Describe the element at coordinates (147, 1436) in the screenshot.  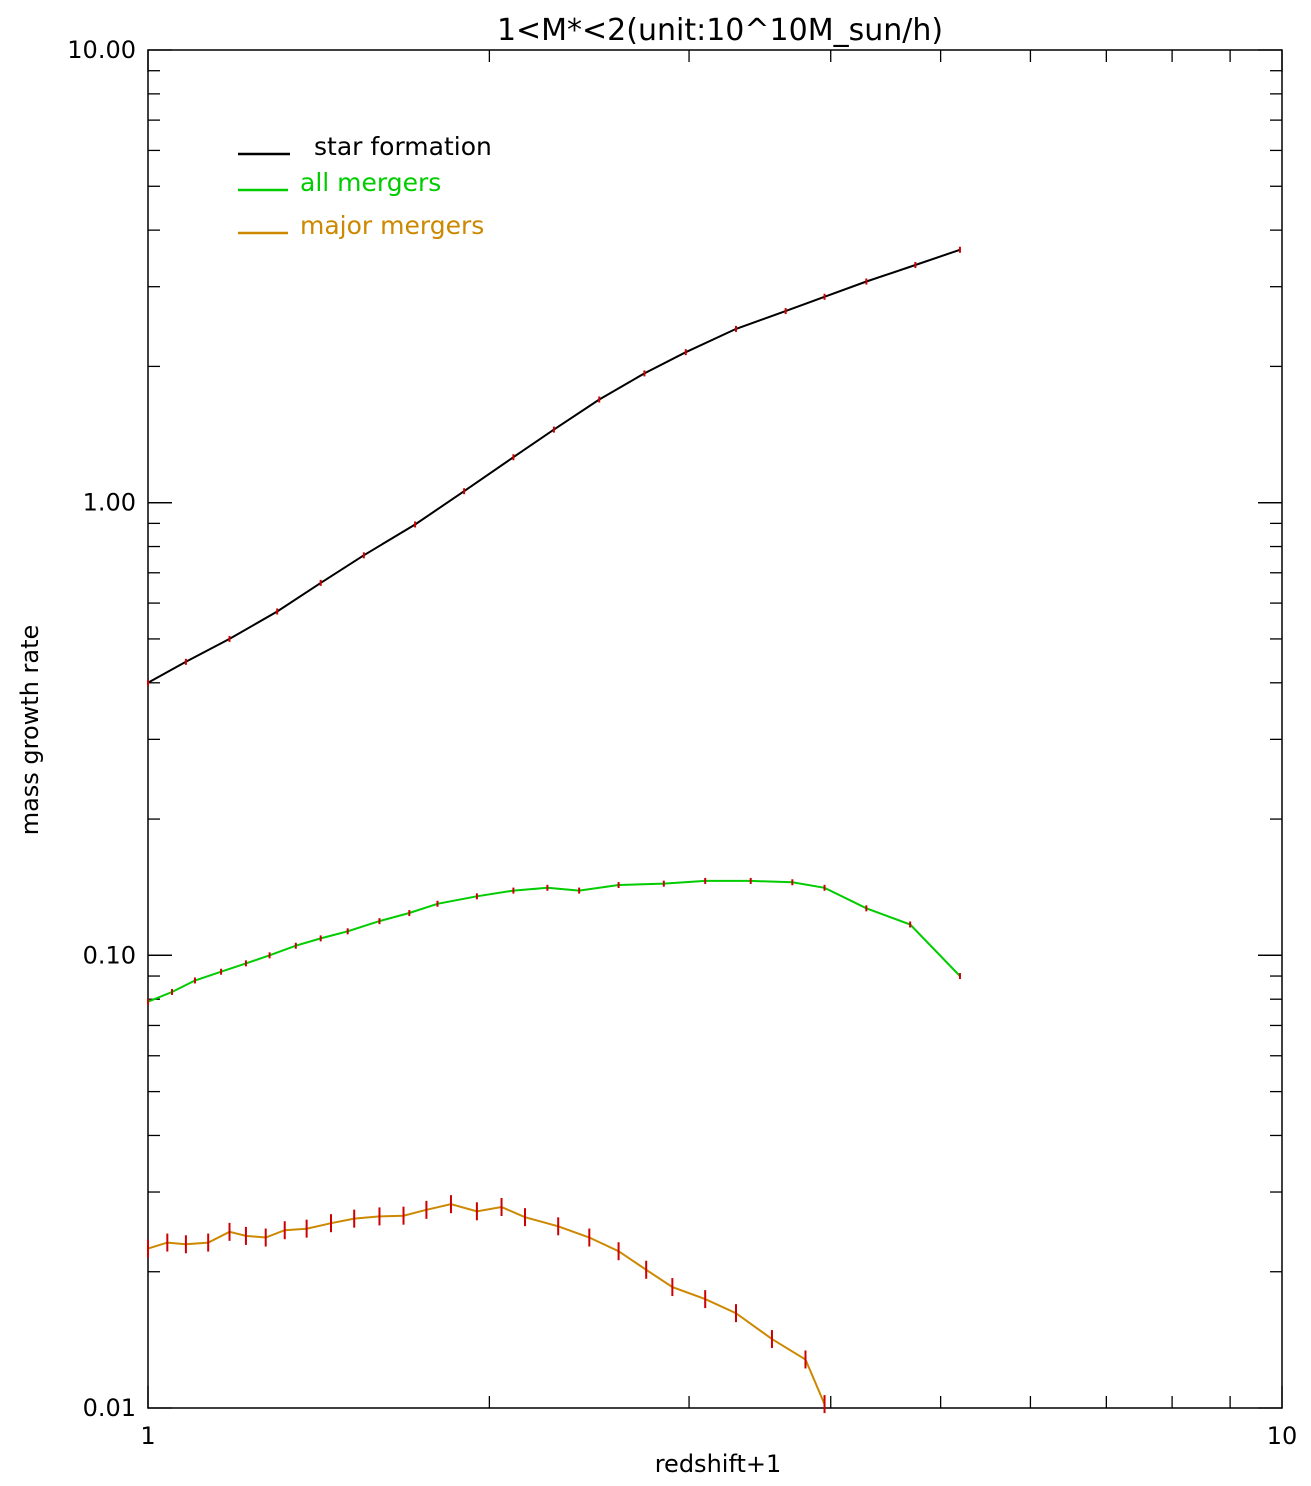
I see `x-tick-label: 1` at that location.